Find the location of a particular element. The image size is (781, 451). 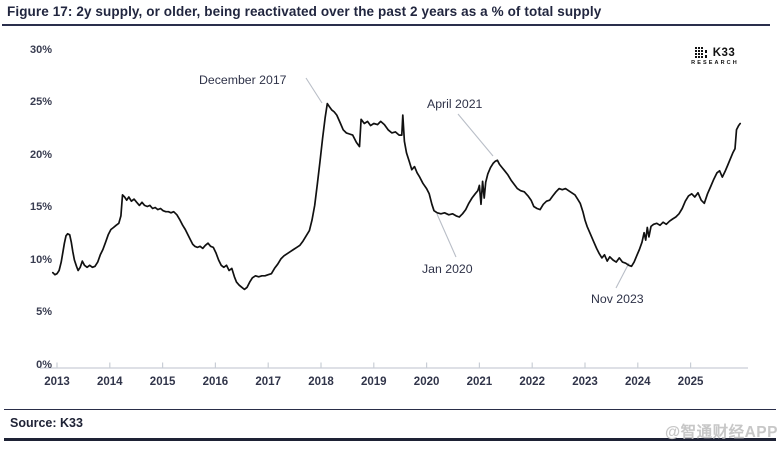

x-axis-label: 2016 is located at coordinates (215, 382).